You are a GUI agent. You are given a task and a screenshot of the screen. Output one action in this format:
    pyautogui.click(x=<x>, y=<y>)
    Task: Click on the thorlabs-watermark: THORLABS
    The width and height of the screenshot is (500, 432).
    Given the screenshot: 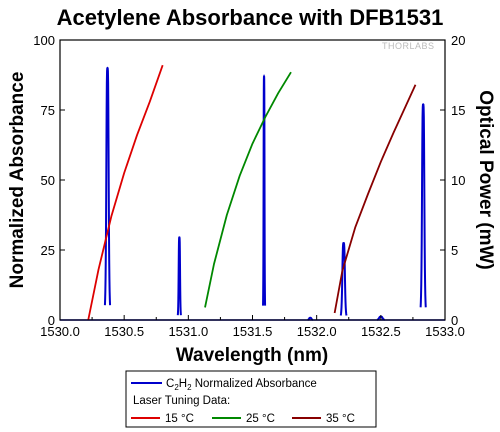 What is the action you would take?
    pyautogui.click(x=408, y=46)
    